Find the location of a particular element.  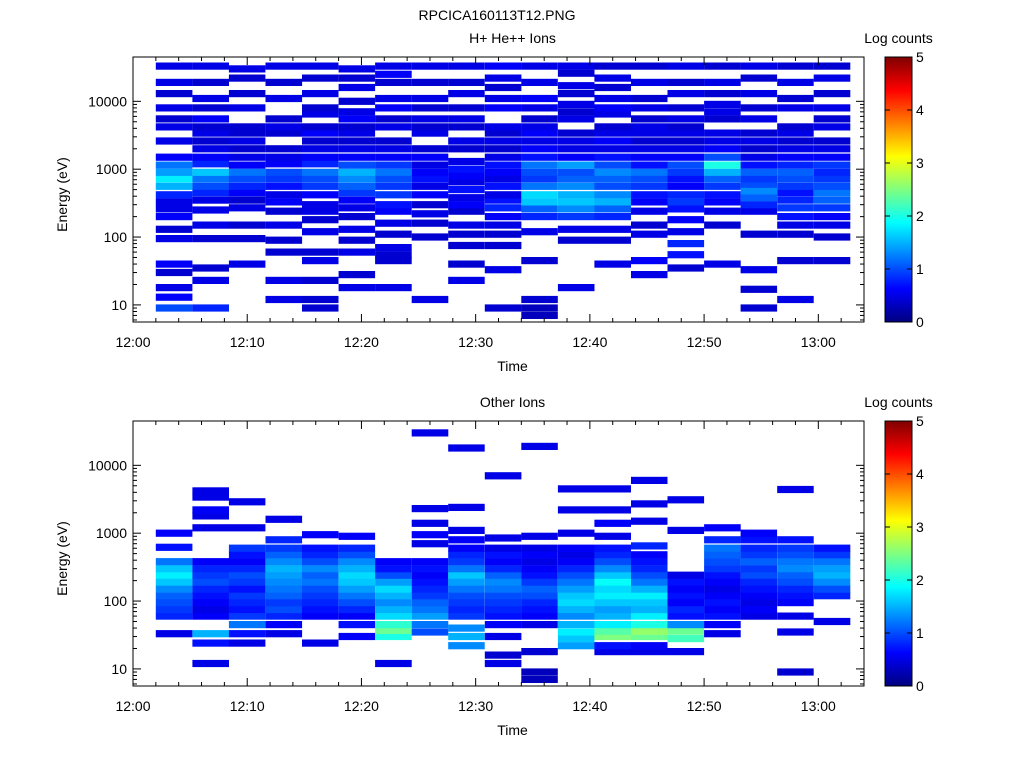

x-tick-label: 12:10 is located at coordinates (247, 706).